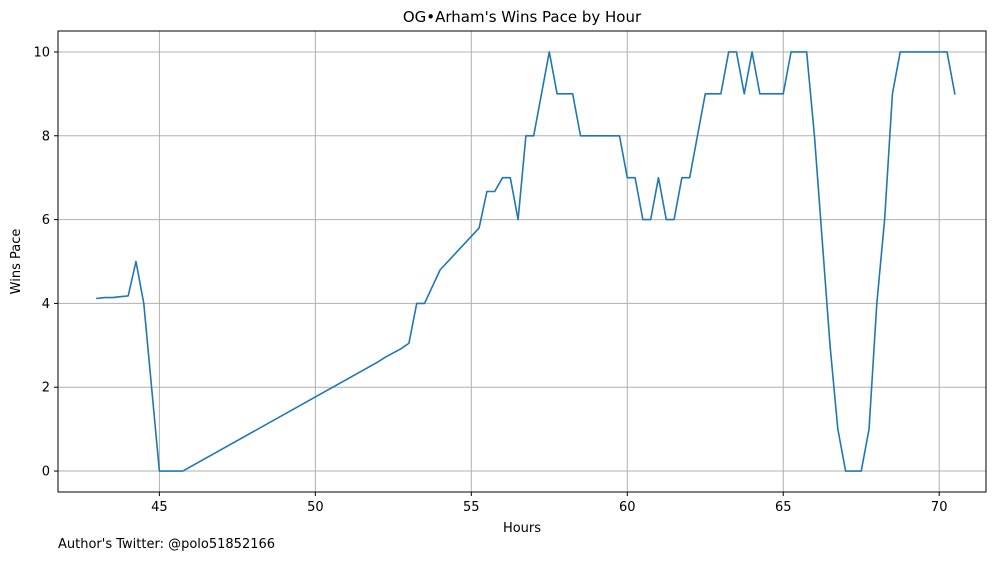 The image size is (997, 562). I want to click on x-tick-label: 55, so click(471, 507).